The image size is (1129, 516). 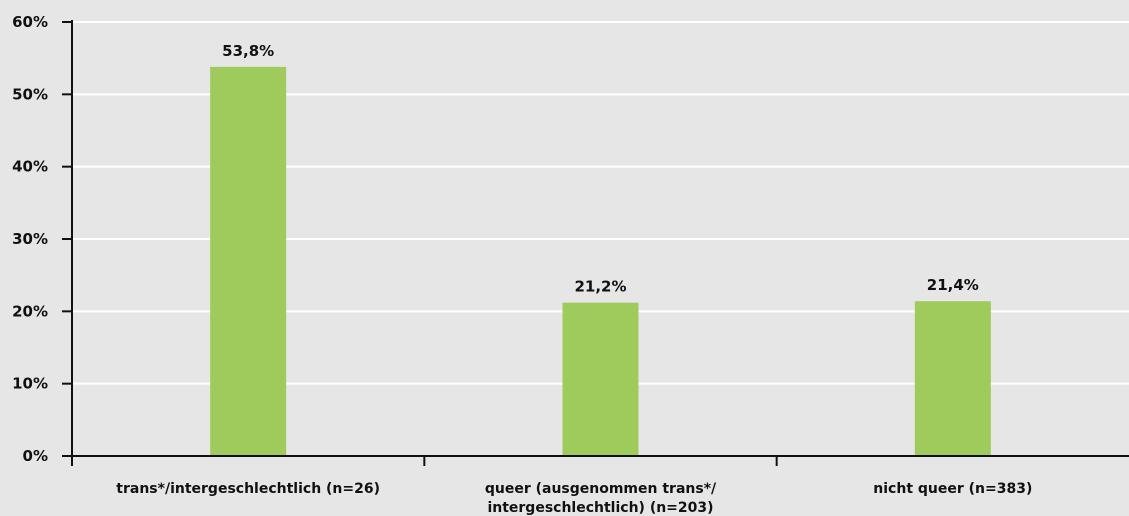 I want to click on y-tick-label: 0%, so click(x=35, y=456).